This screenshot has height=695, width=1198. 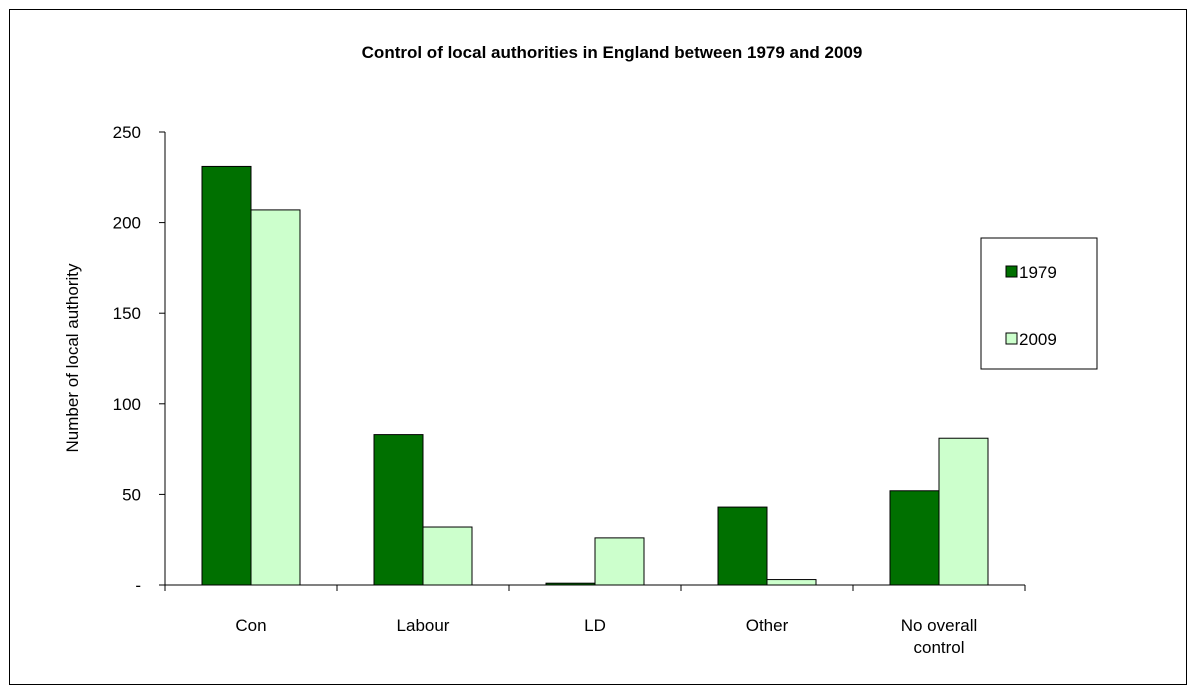 What do you see at coordinates (127, 223) in the screenshot?
I see `y-tick-label: 200` at bounding box center [127, 223].